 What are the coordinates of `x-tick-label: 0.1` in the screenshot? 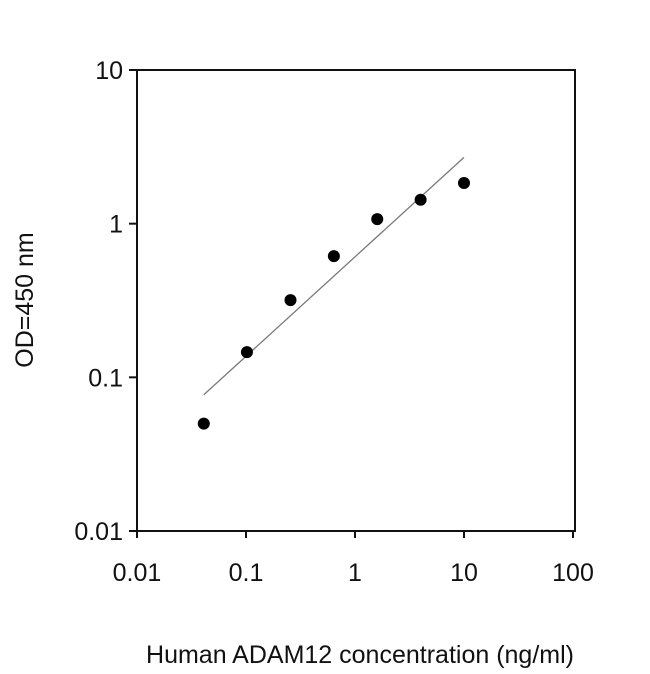 It's located at (246, 573).